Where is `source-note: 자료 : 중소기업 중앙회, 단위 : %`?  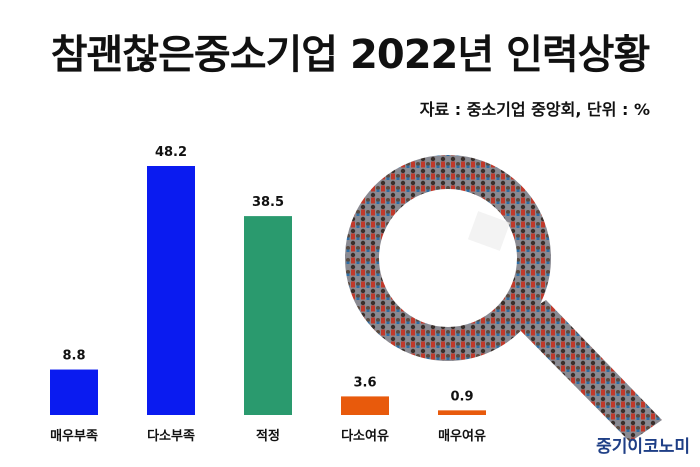
source-note: 자료 : 중소기업 중앙회, 단위 : % is located at coordinates (534, 109).